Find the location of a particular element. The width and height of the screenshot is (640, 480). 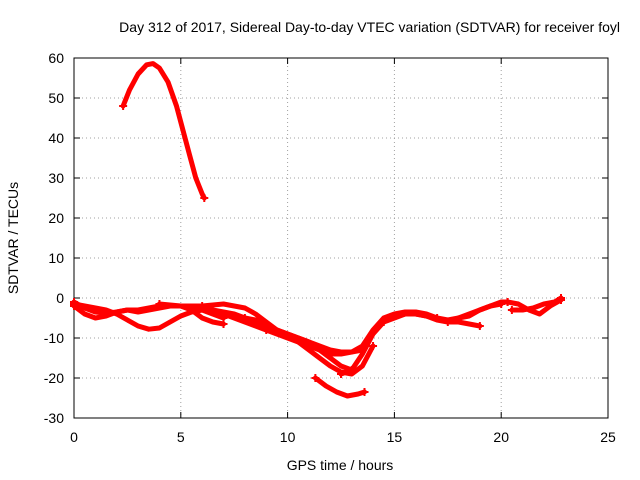

x-axis-title: GPS time / hours is located at coordinates (340, 465).